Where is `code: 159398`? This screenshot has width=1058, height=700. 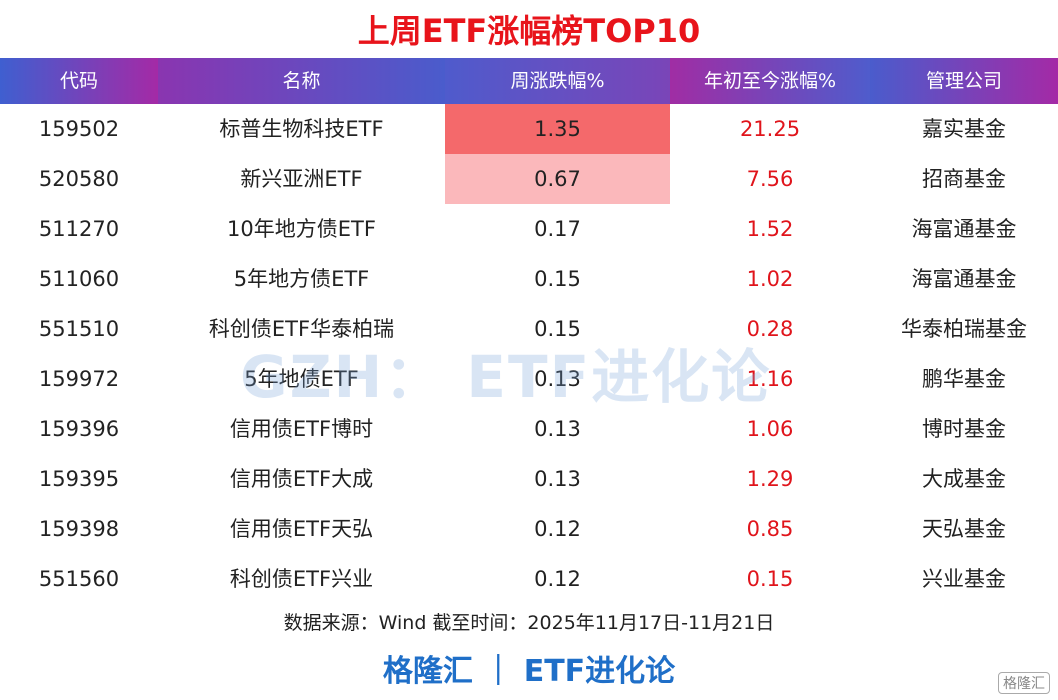
code: 159398 is located at coordinates (79, 529).